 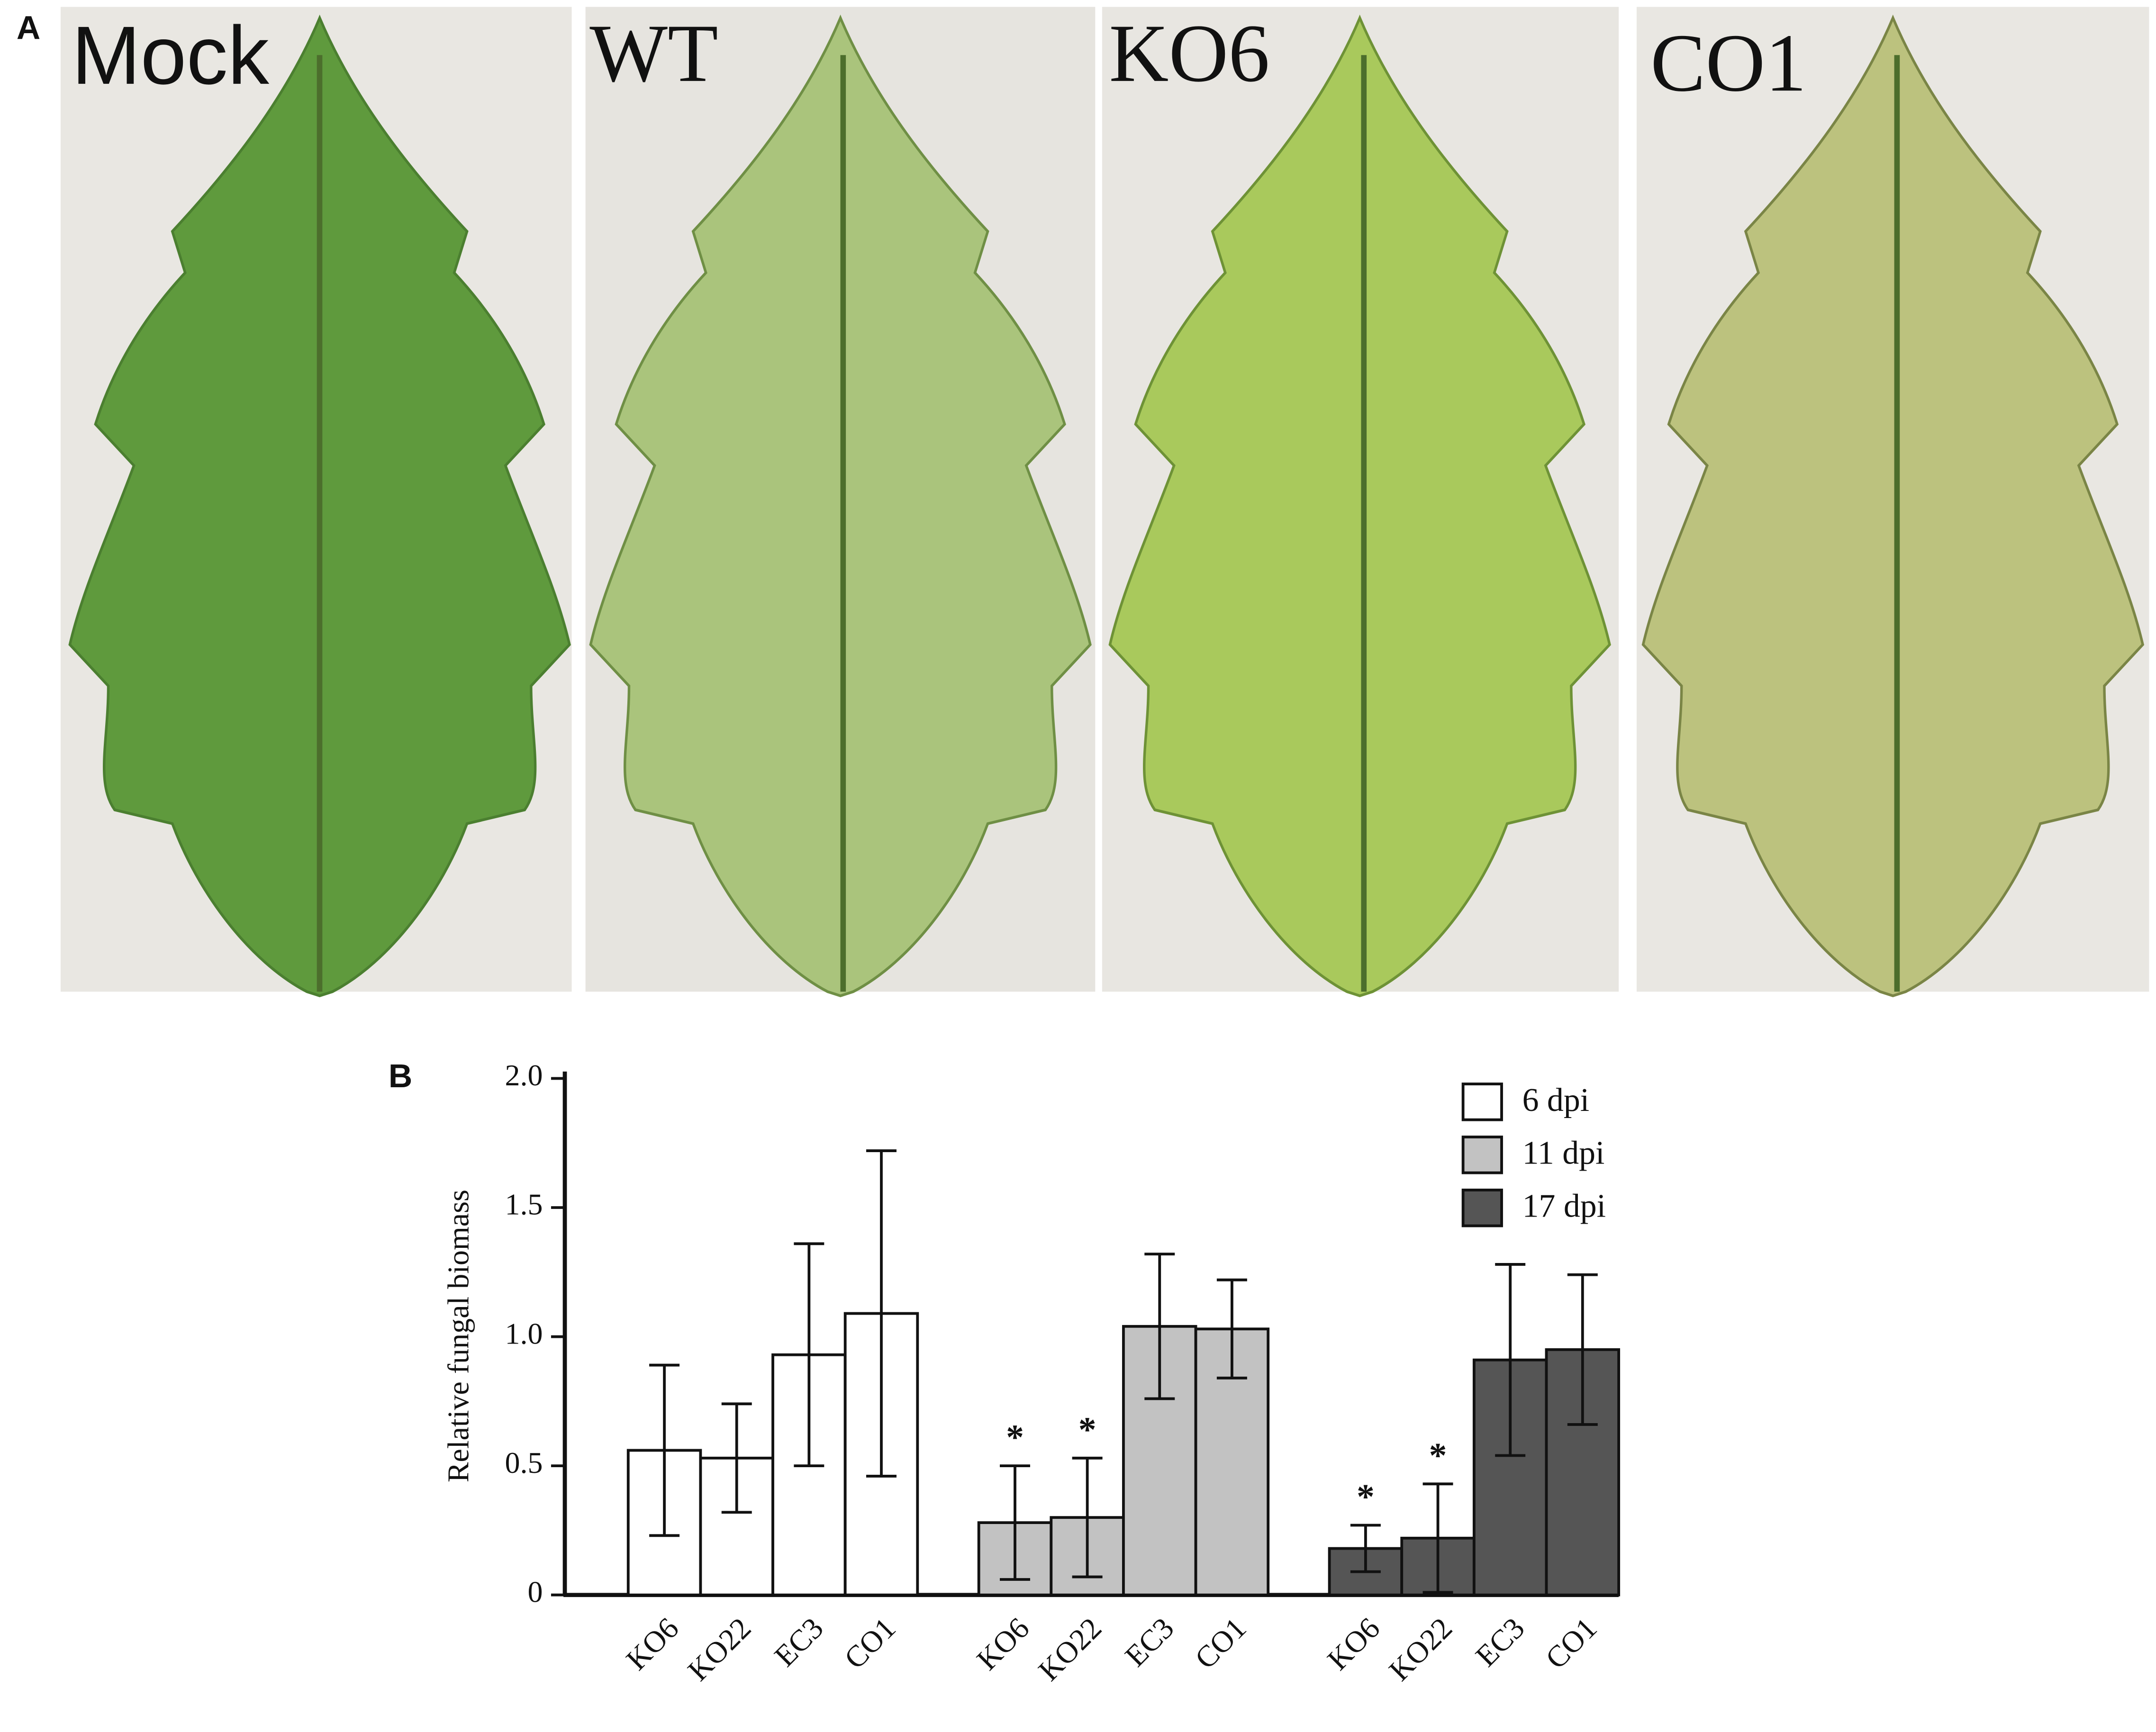 What do you see at coordinates (171, 55) in the screenshot?
I see `photo-label: Mock` at bounding box center [171, 55].